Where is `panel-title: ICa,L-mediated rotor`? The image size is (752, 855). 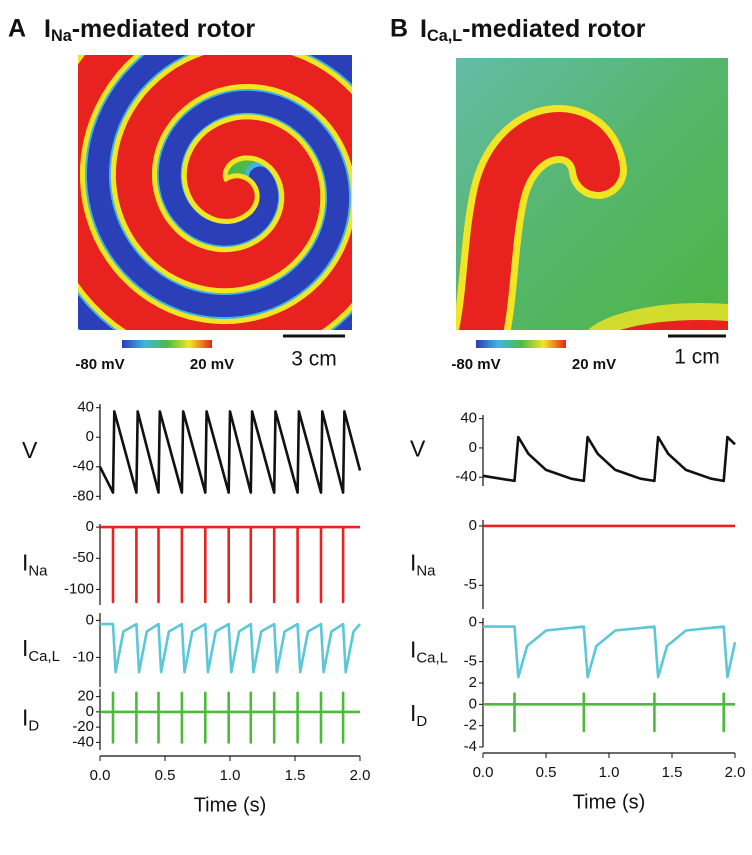 panel-title: ICa,L-mediated rotor is located at coordinates (533, 30).